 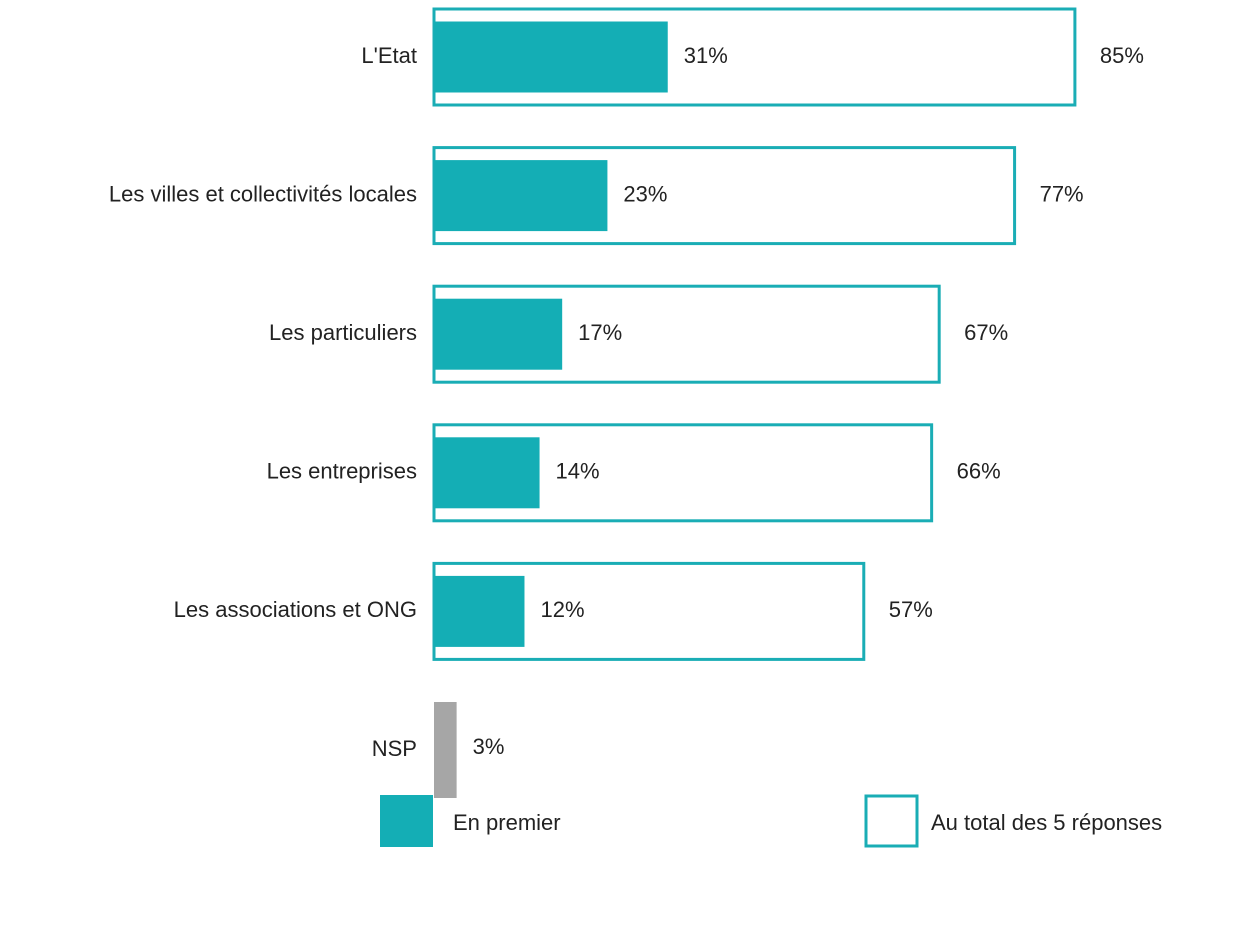 What do you see at coordinates (295, 609) in the screenshot?
I see `category-label: Les associations et ONG` at bounding box center [295, 609].